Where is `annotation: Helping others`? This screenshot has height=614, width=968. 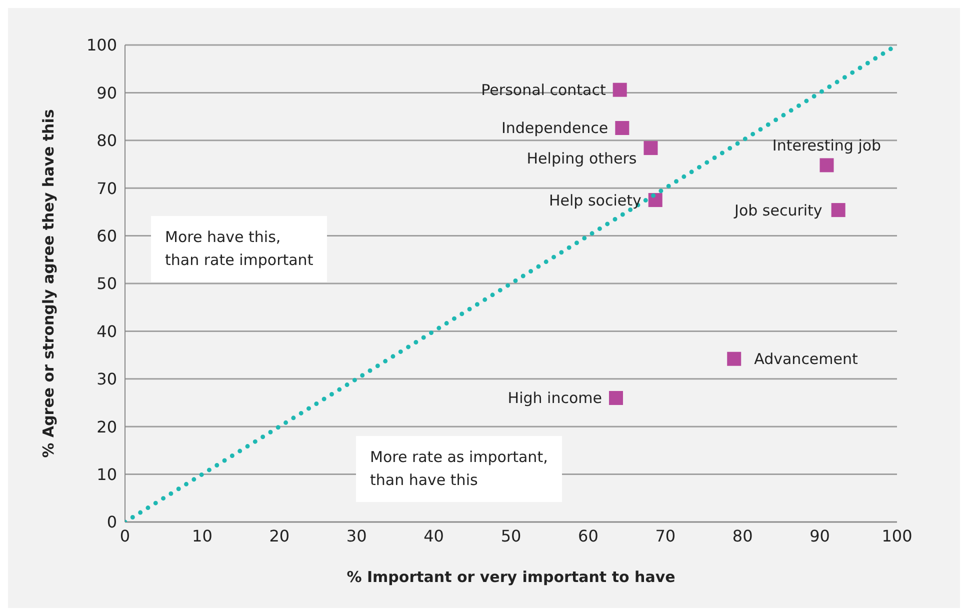 annotation: Helping others is located at coordinates (581, 158).